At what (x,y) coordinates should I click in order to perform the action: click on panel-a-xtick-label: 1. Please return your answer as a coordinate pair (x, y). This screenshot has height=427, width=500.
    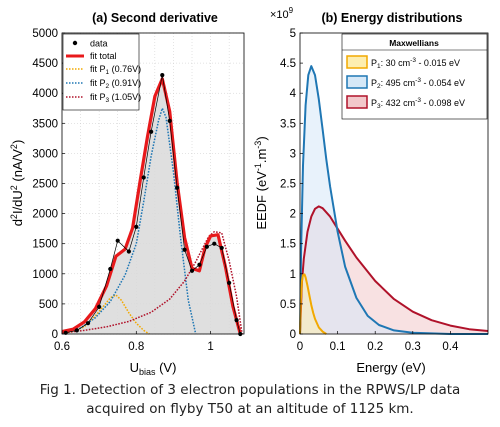
    Looking at the image, I should click on (210, 347).